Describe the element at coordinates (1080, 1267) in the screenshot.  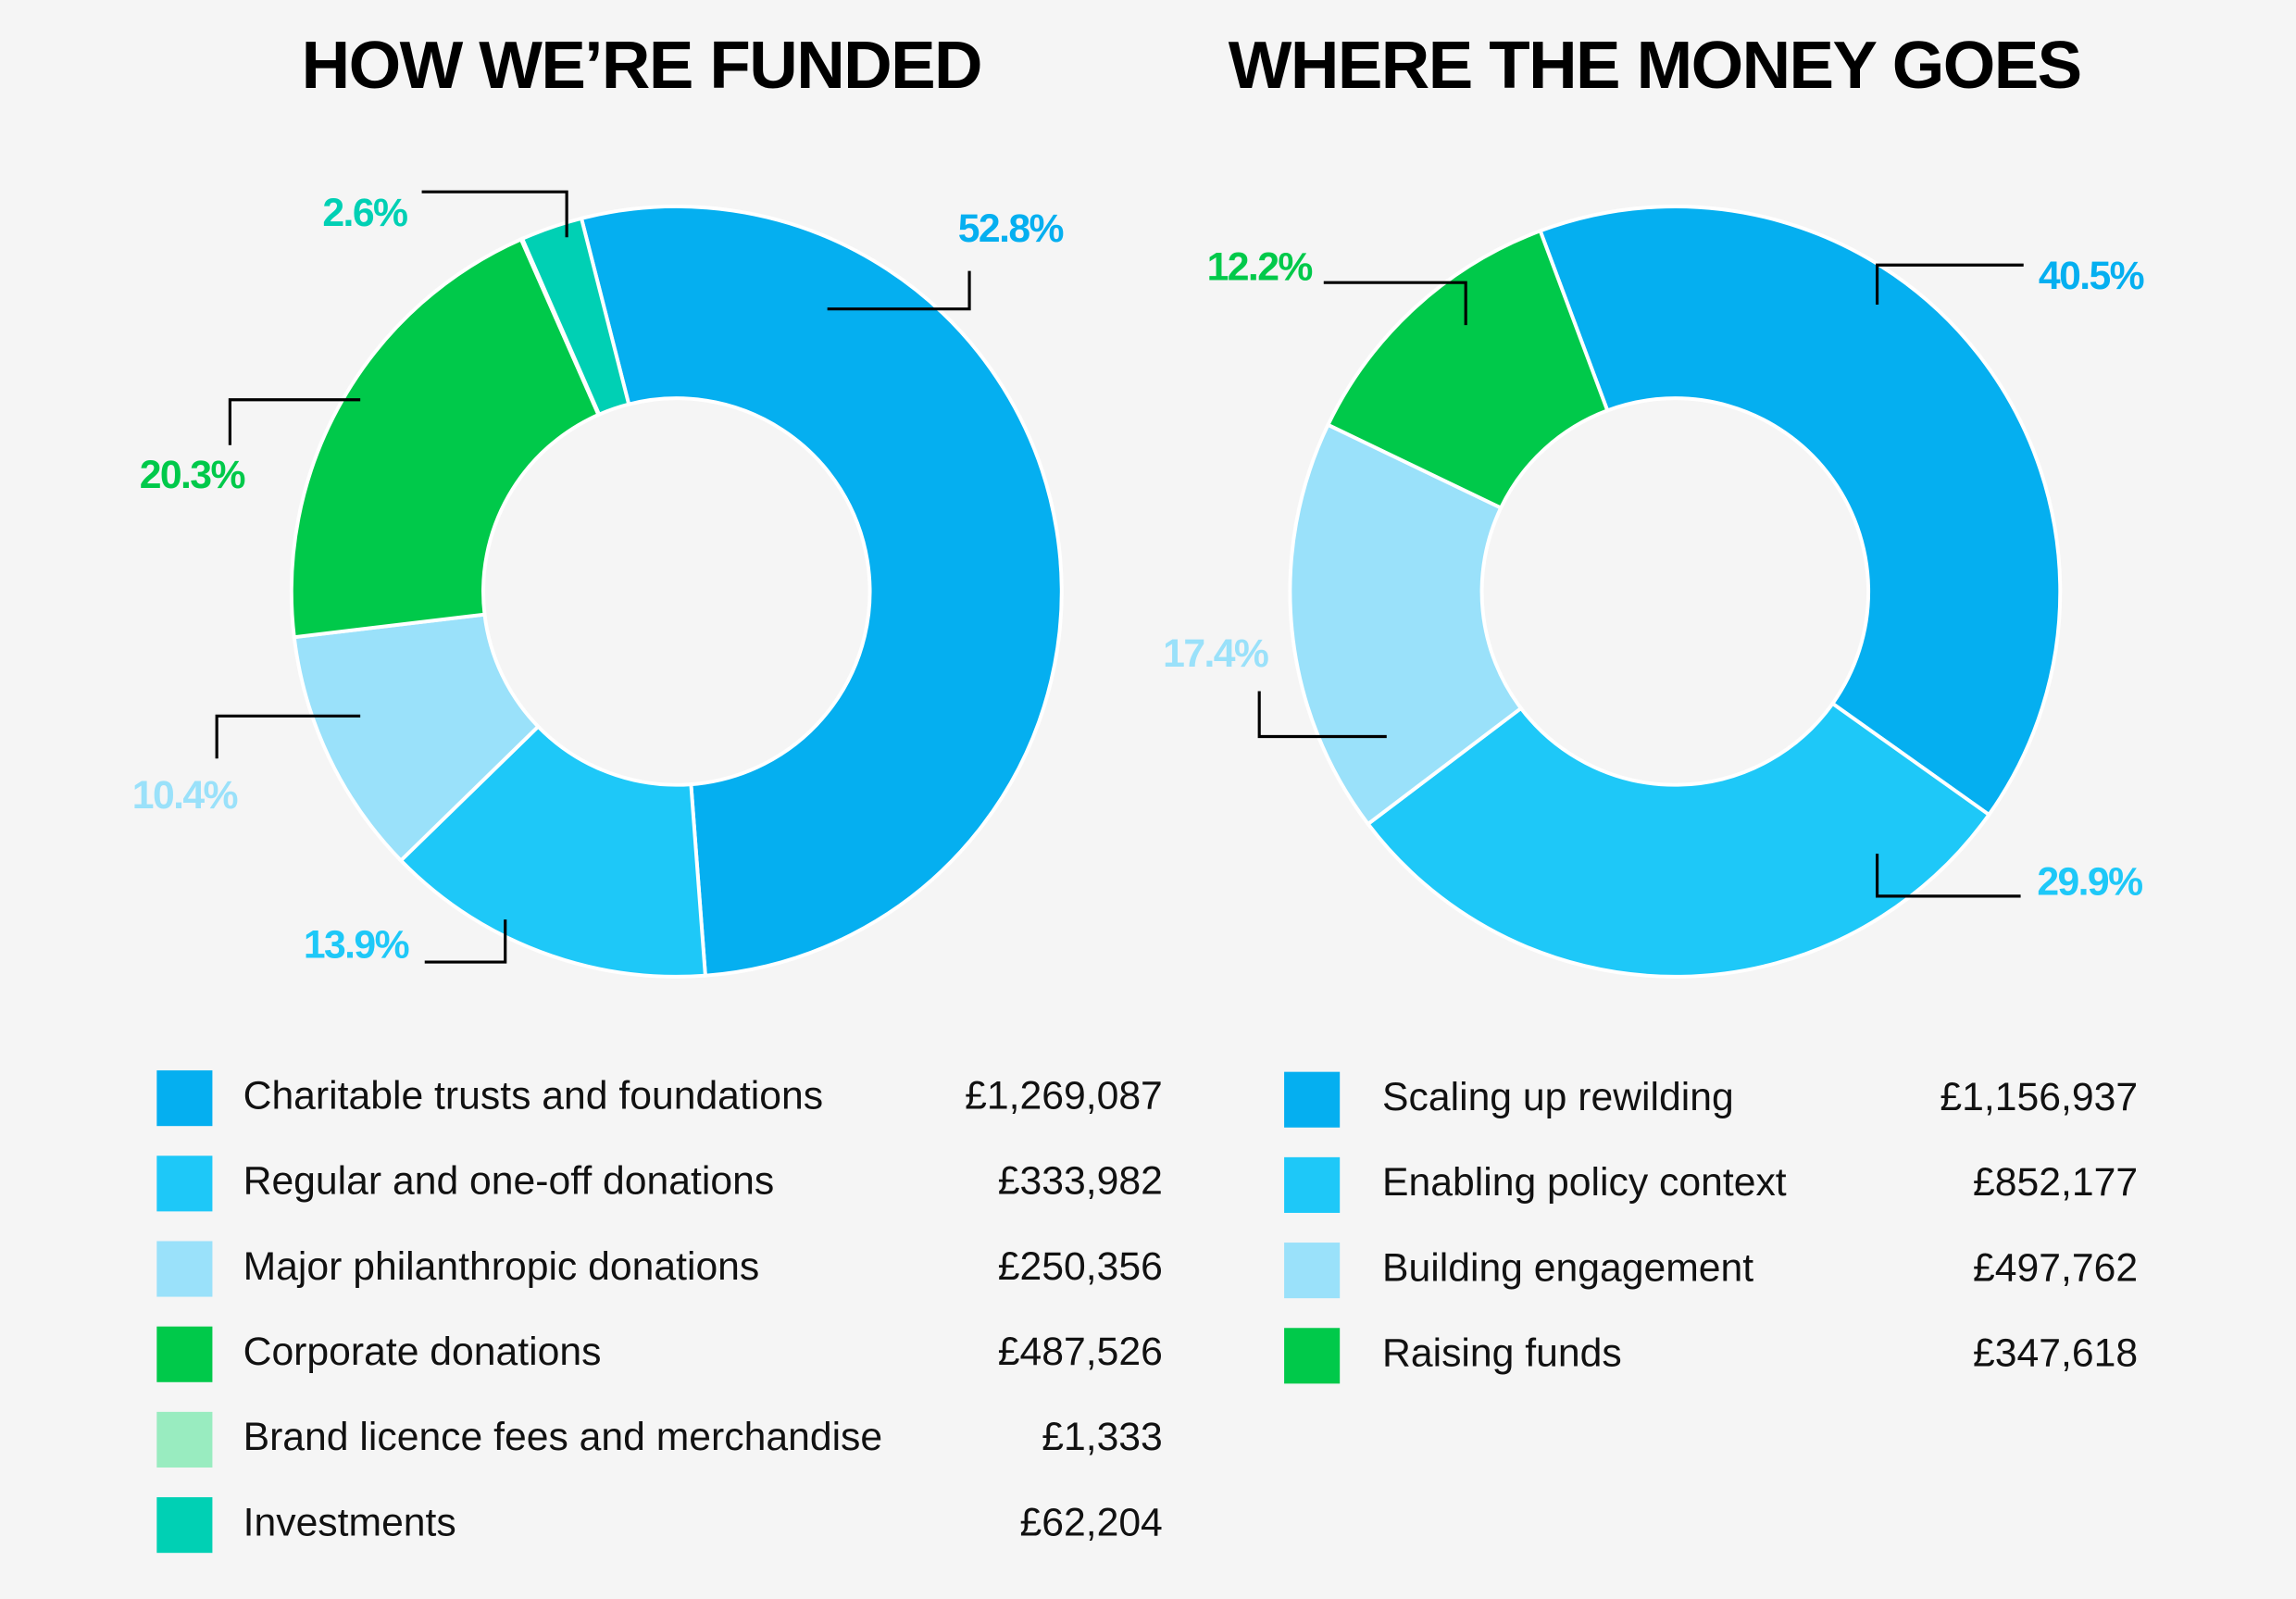
I see `legend-value: £250,356` at that location.